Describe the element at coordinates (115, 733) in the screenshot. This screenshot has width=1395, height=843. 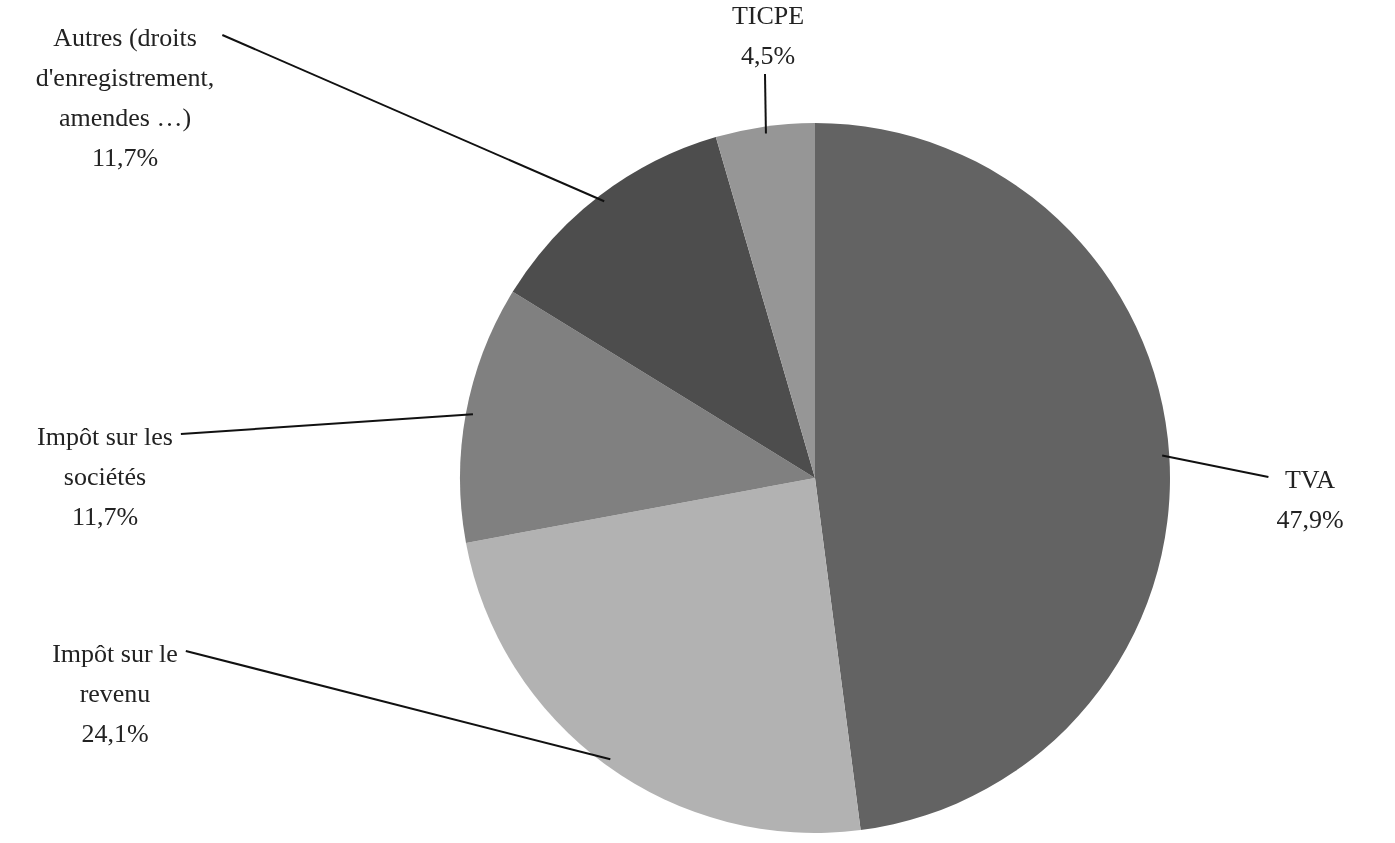
I see `data-label: 24,1%` at that location.